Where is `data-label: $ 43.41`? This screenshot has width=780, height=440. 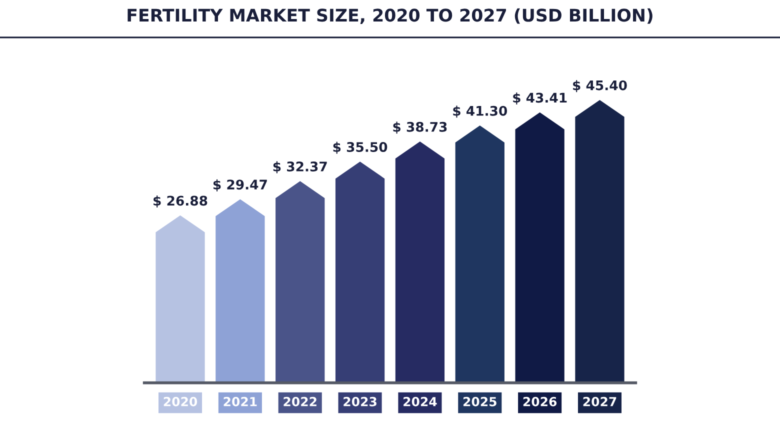
data-label: $ 43.41 is located at coordinates (540, 98).